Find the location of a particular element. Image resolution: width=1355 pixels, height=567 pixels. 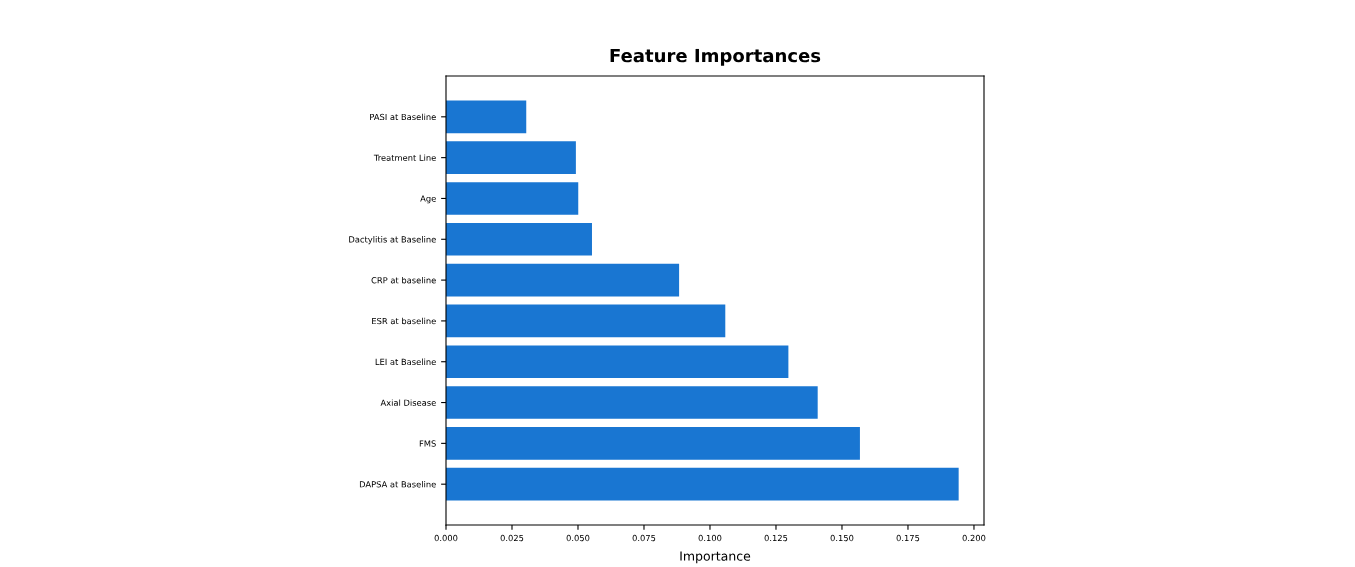

x-tick-label: 0.125 is located at coordinates (776, 538).